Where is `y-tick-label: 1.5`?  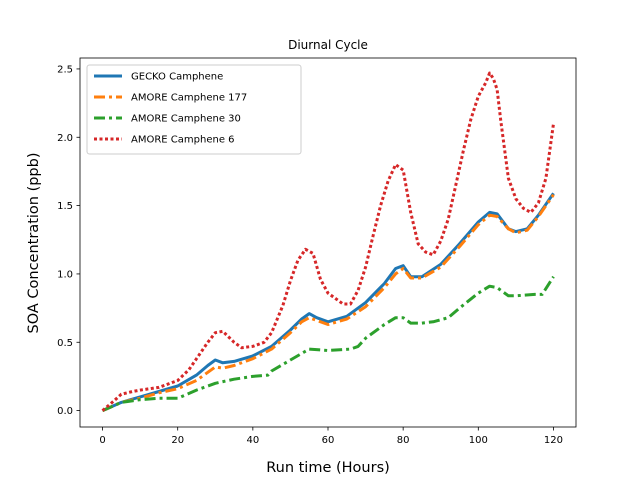
y-tick-label: 1.5 is located at coordinates (65, 206).